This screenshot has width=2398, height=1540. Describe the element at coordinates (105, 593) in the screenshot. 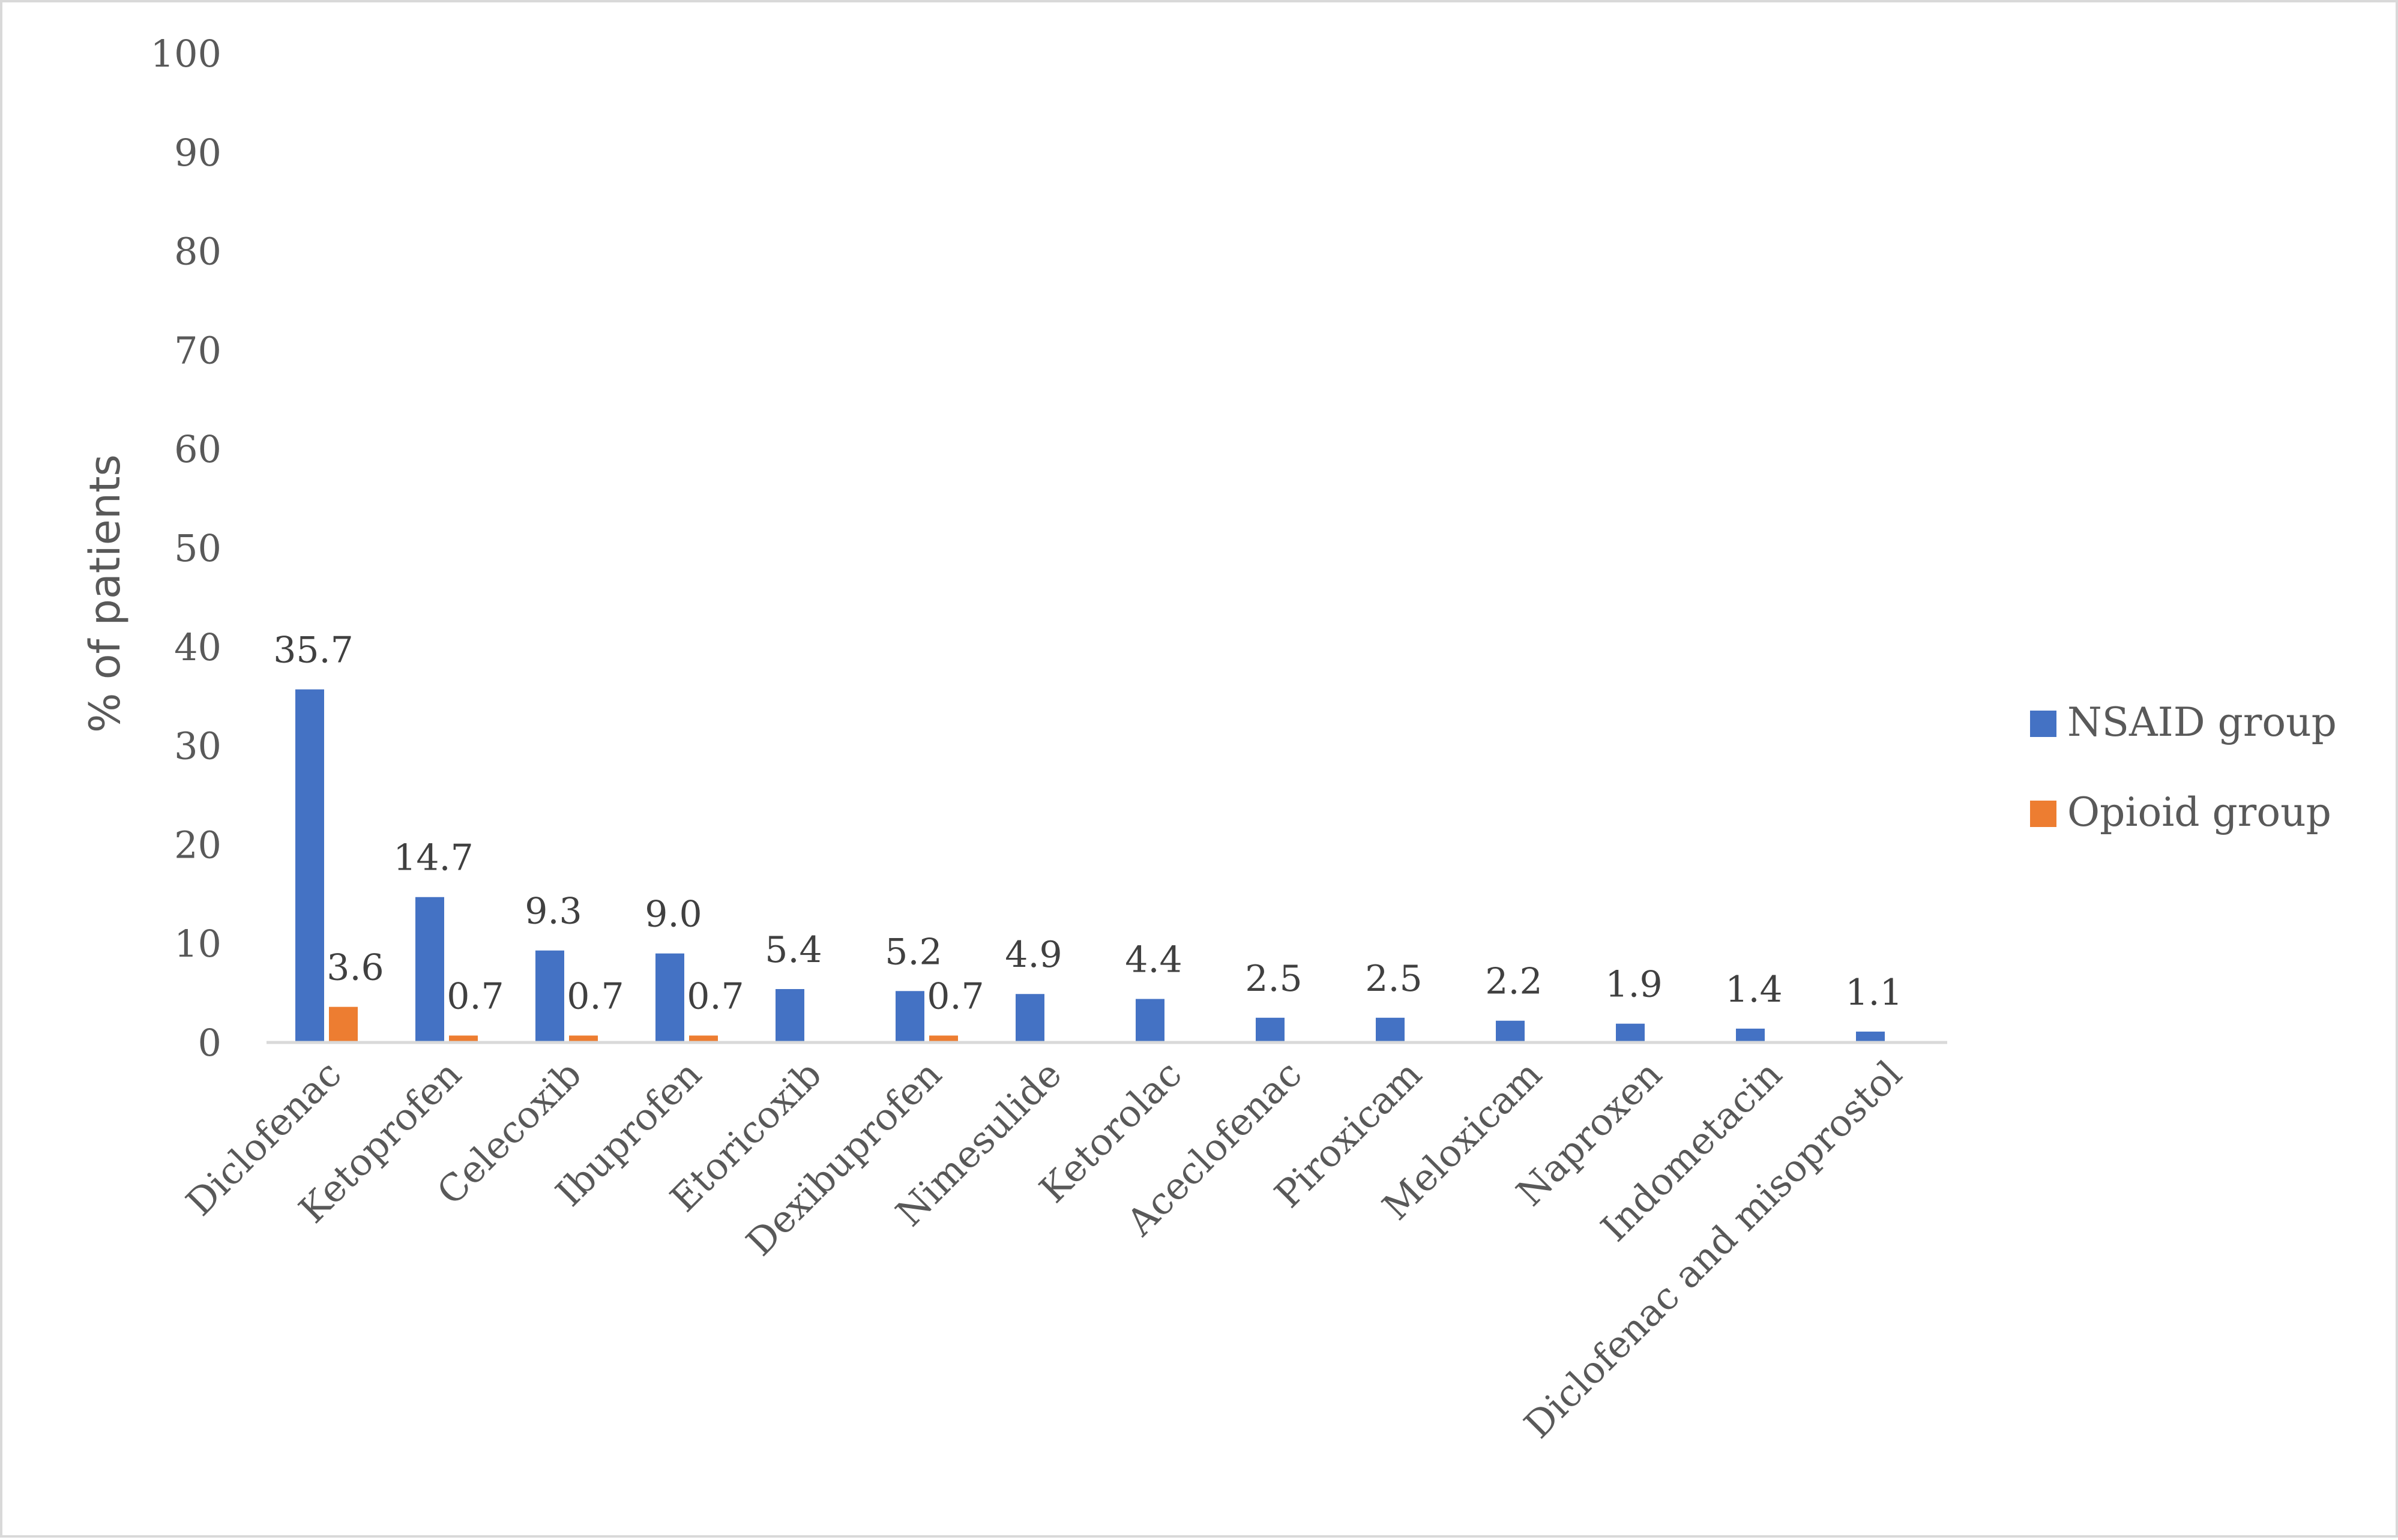

I see `y-axis-title: % of patients` at that location.